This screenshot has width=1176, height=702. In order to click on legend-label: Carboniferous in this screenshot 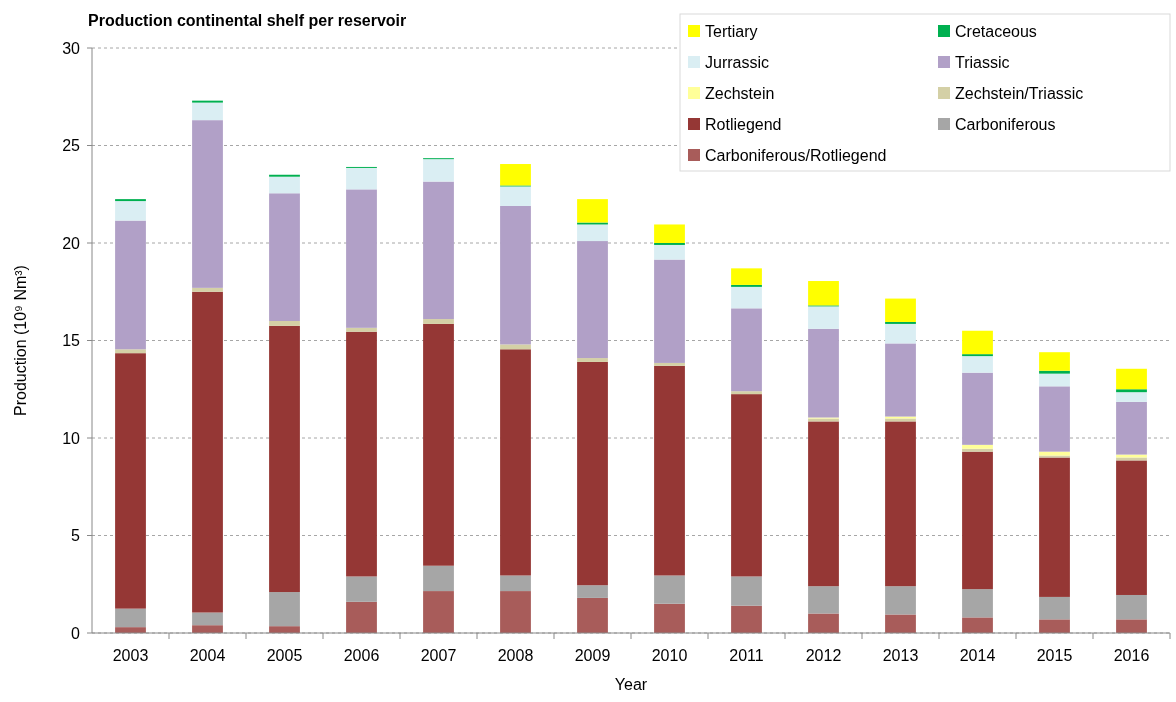, I will do `click(1005, 124)`.